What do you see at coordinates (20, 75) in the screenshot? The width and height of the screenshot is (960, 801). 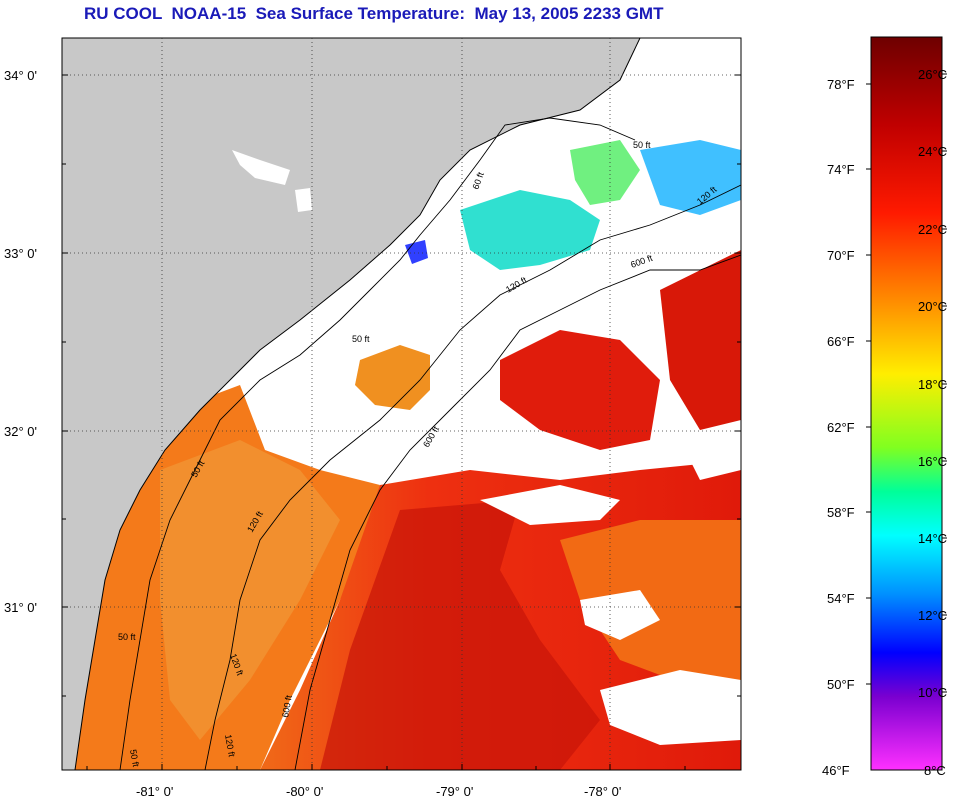 I see `lat-label-34: 34° 0'` at bounding box center [20, 75].